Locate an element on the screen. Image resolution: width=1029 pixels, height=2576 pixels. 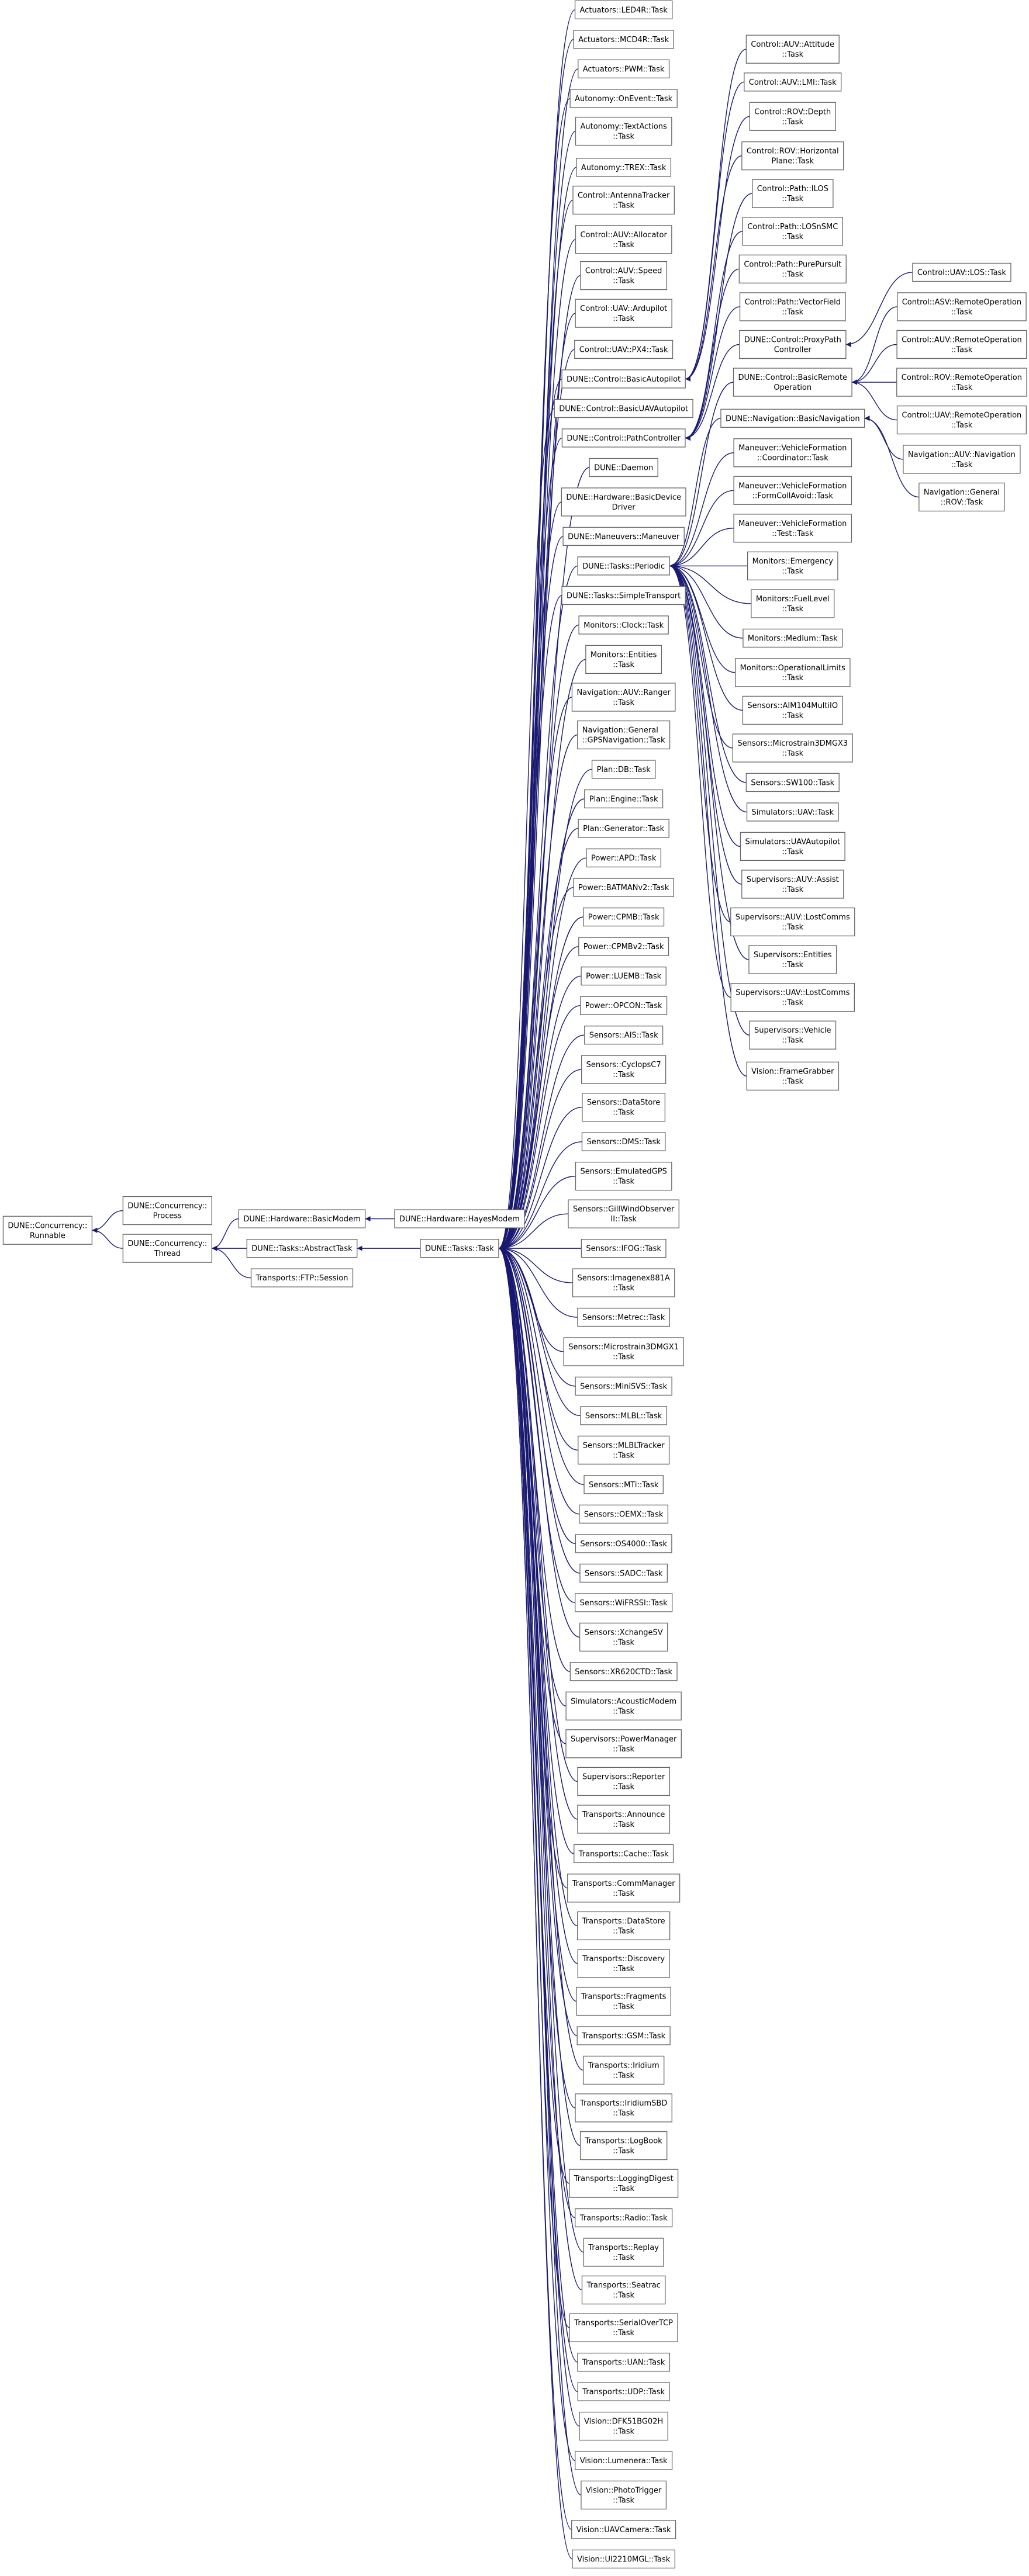
class-label: II::Task is located at coordinates (624, 1220).